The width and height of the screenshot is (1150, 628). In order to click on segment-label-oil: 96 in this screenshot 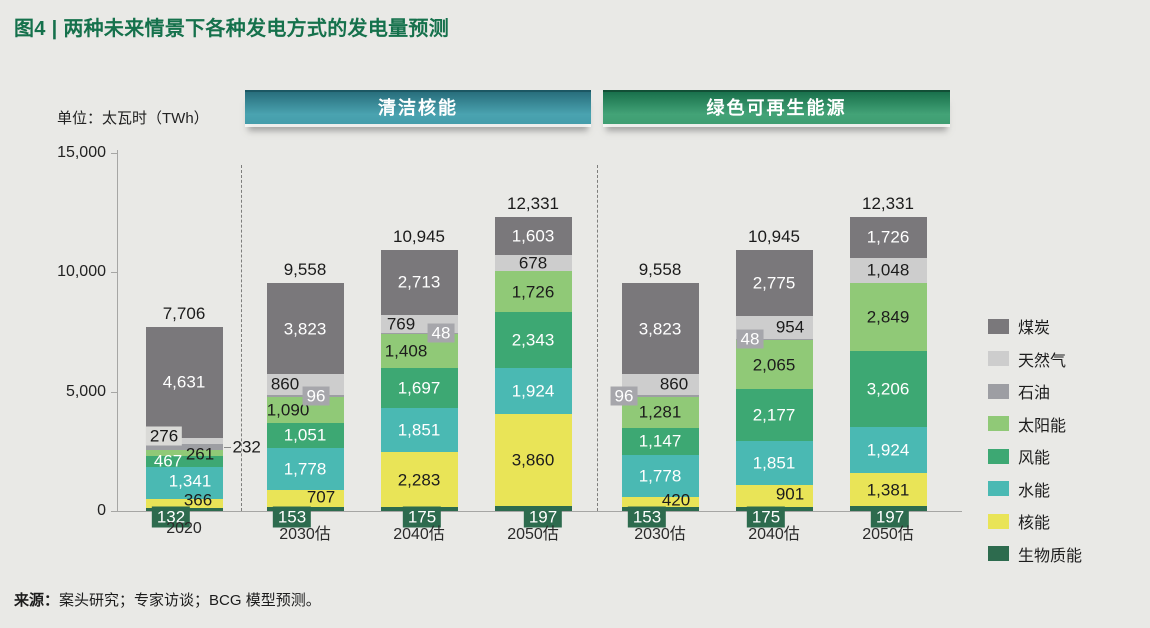, I will do `click(316, 396)`.